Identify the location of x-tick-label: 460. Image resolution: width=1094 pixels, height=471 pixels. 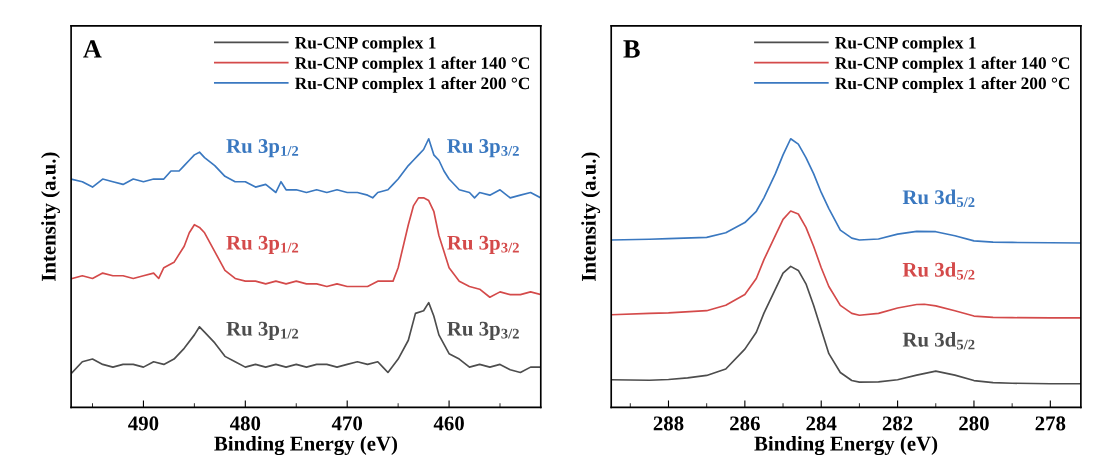
(448, 423).